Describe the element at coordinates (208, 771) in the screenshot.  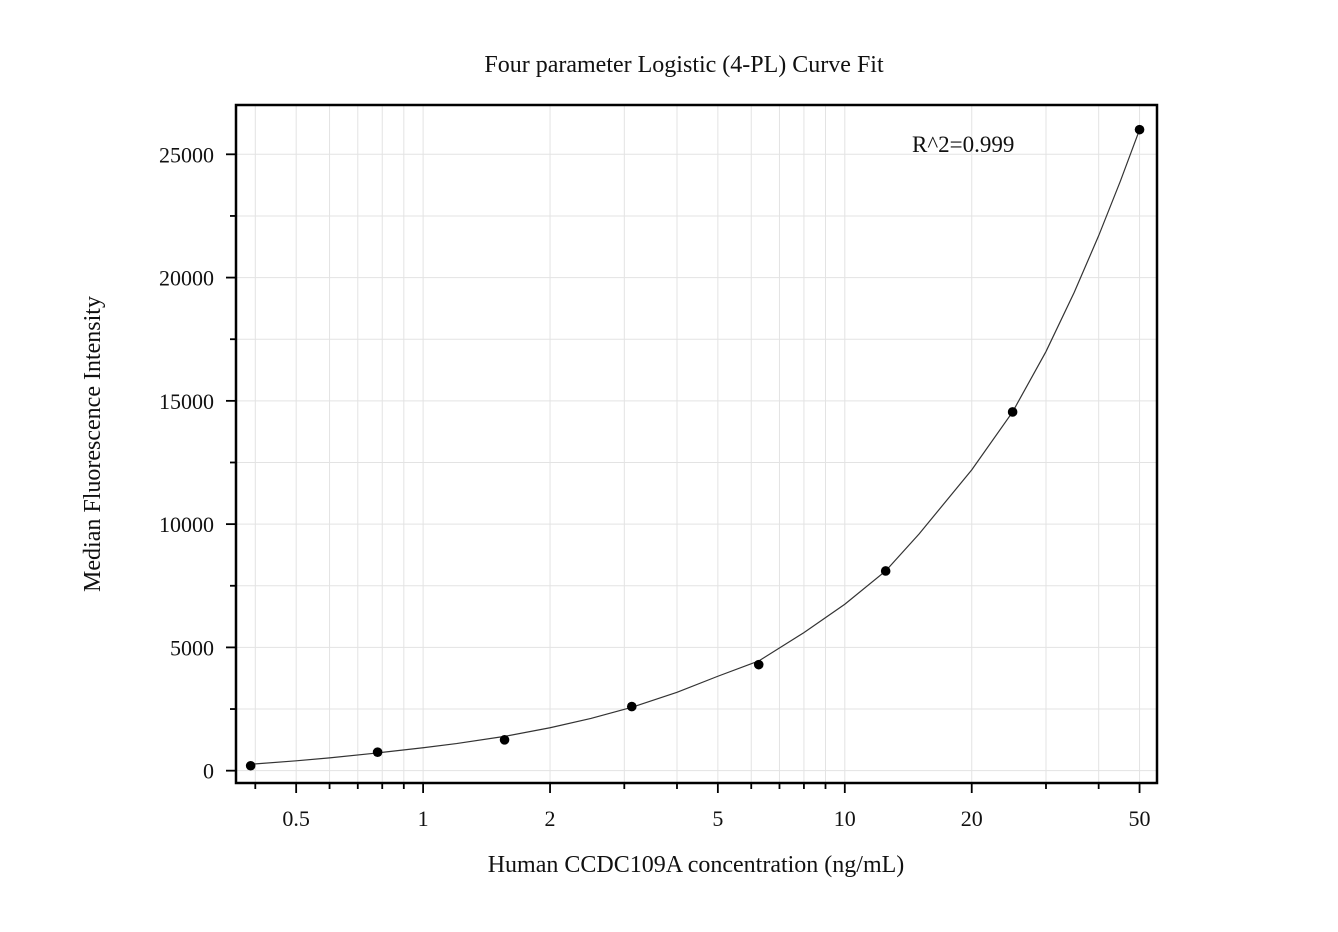
I see `y-tick-label: 0` at that location.